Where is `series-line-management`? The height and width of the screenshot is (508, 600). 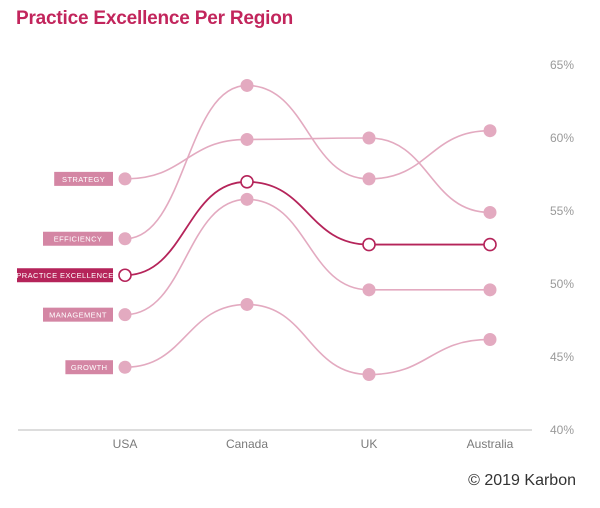
series-line-management is located at coordinates (307, 257).